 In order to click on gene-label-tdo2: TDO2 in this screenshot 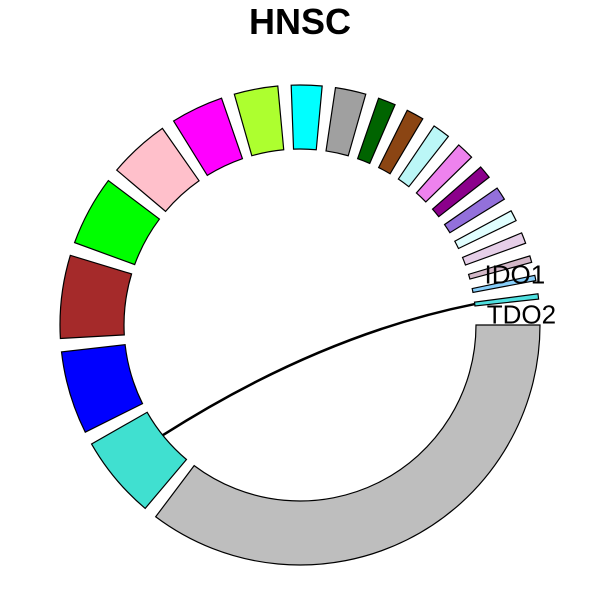, I will do `click(521, 314)`.